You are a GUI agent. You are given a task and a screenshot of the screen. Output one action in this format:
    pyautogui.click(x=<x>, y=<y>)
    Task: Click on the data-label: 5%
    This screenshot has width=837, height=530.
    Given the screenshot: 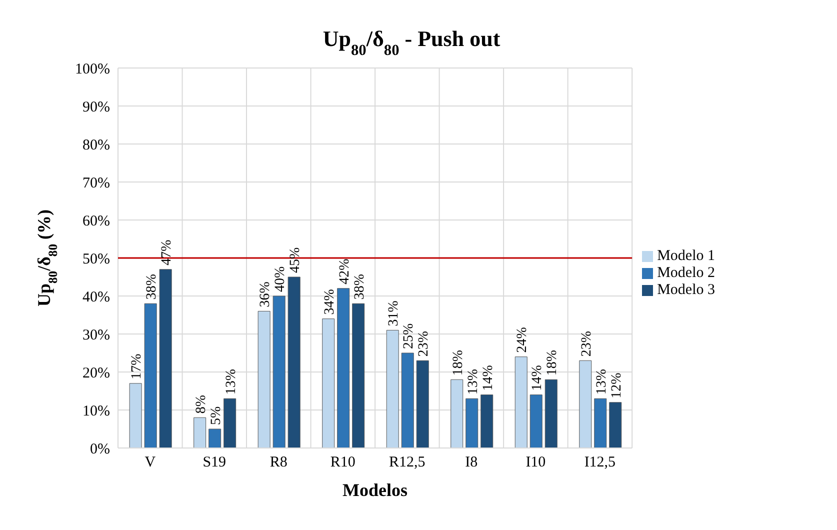 What is the action you would take?
    pyautogui.click(x=216, y=415)
    